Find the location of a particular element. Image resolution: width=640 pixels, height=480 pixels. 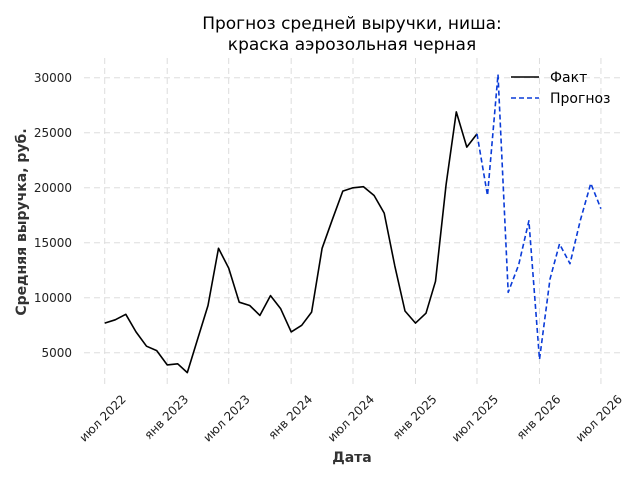

x-tick-label: июл 2025 is located at coordinates (475, 418).